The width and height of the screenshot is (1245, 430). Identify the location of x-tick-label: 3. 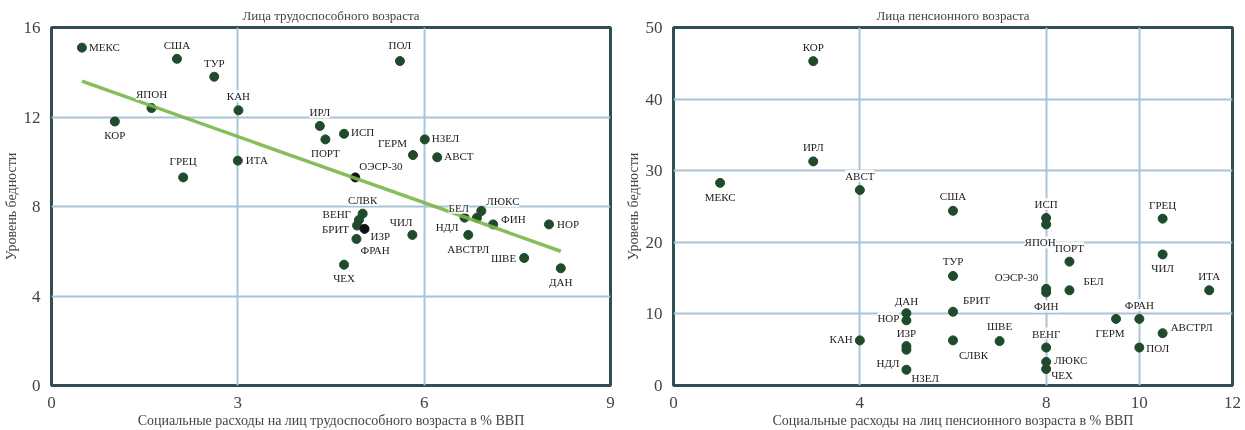
(238, 402).